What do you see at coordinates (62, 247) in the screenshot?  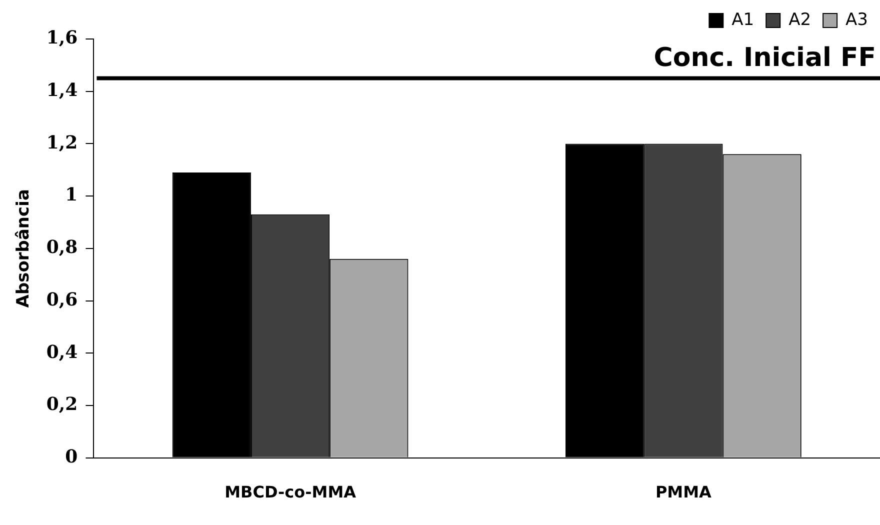 I see `y-tick-label: 0,8` at bounding box center [62, 247].